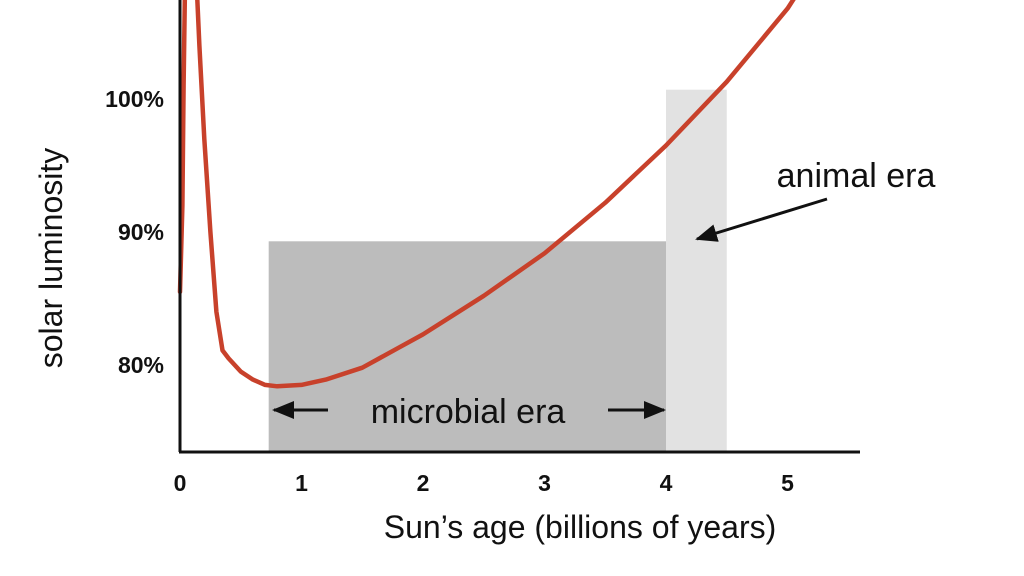 This screenshot has height=576, width=1024. I want to click on y-tick-label: 90%, so click(141, 232).